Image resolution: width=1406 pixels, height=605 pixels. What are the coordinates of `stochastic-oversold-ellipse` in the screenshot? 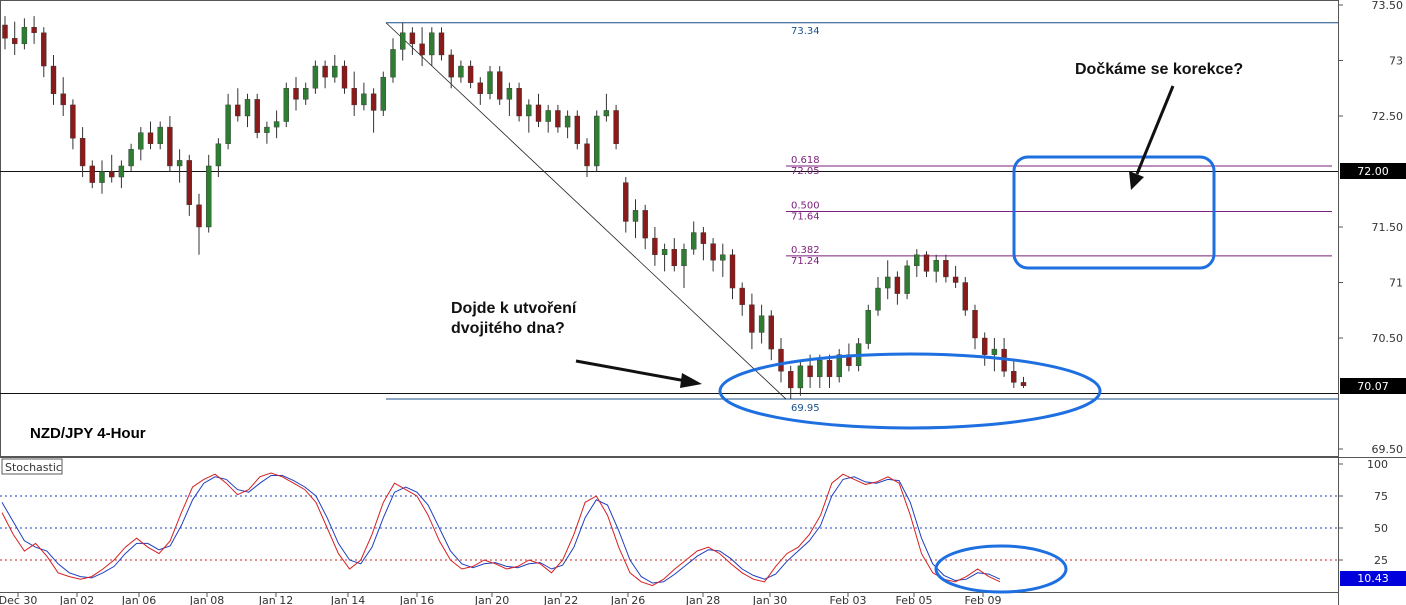 It's located at (1001, 569).